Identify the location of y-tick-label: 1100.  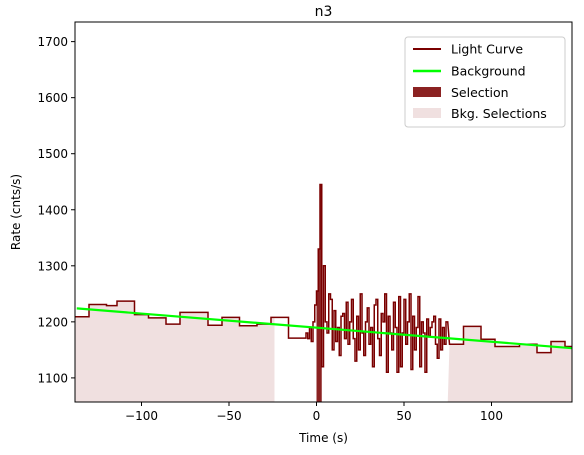
(52, 378).